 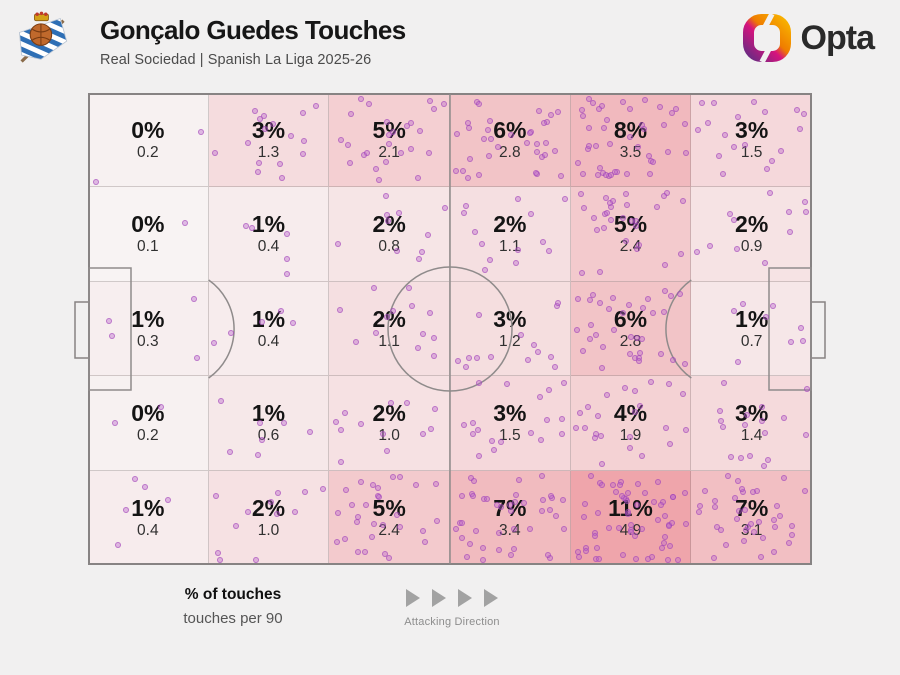 I want to click on heat-cell-r3c2: 1% 0.4, so click(x=269, y=329).